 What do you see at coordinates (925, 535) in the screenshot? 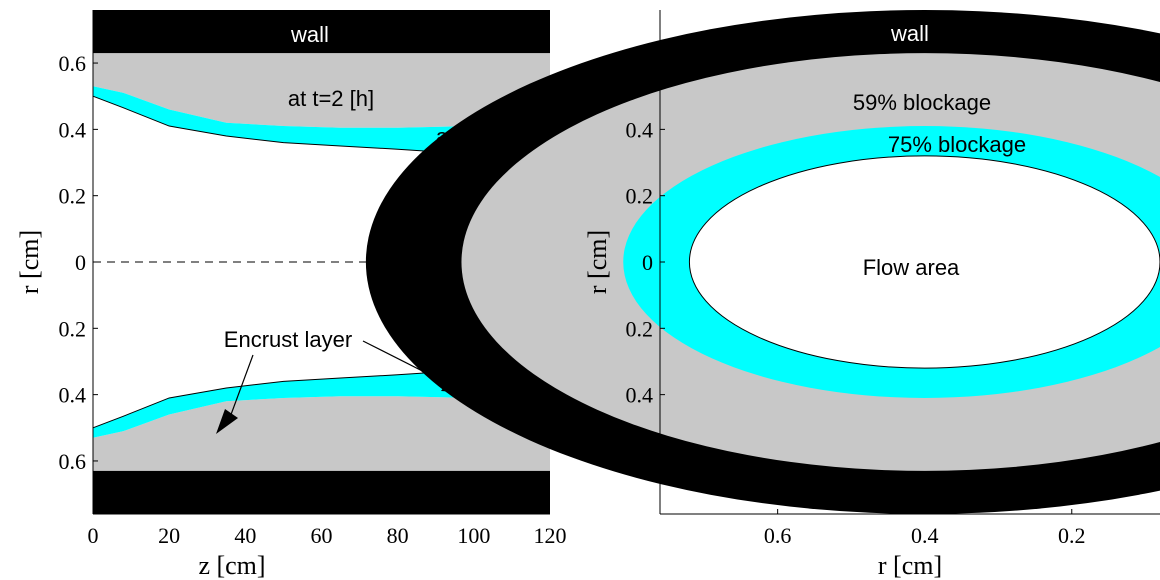
I see `right-x-tick-label: 0.4` at bounding box center [925, 535].